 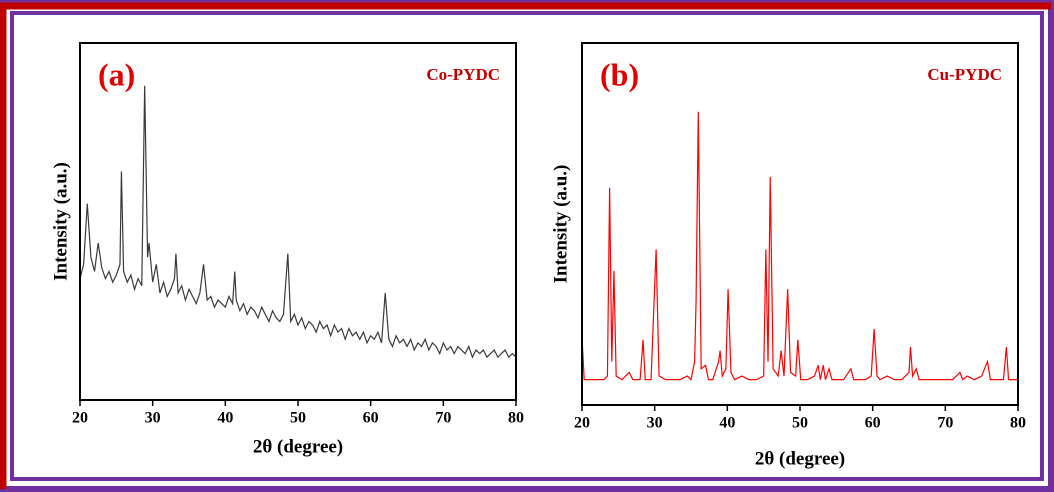 What do you see at coordinates (964, 74) in the screenshot?
I see `legend-label: Cu-PYDC` at bounding box center [964, 74].